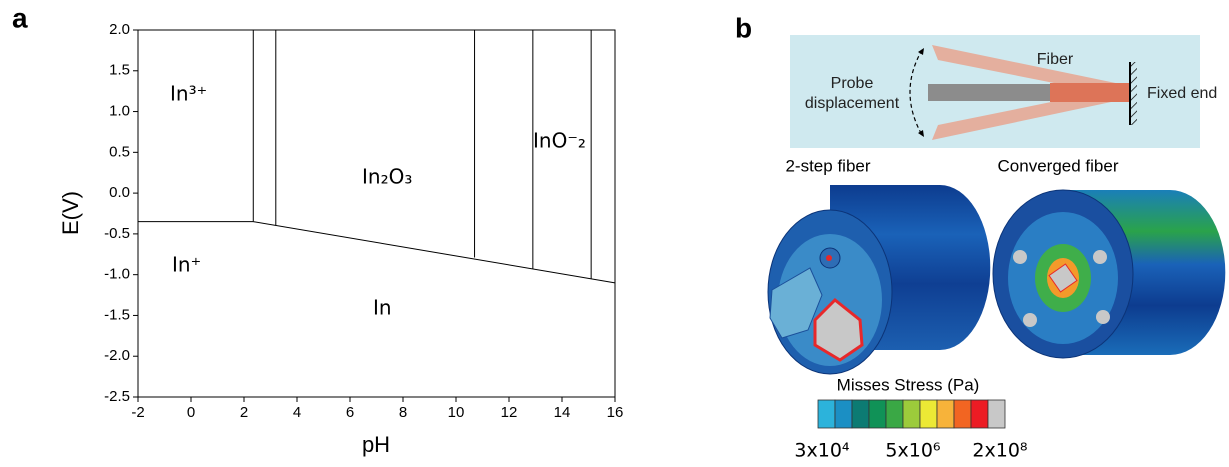 The height and width of the screenshot is (467, 1229). What do you see at coordinates (743, 27) in the screenshot?
I see `panel-label: b` at bounding box center [743, 27].